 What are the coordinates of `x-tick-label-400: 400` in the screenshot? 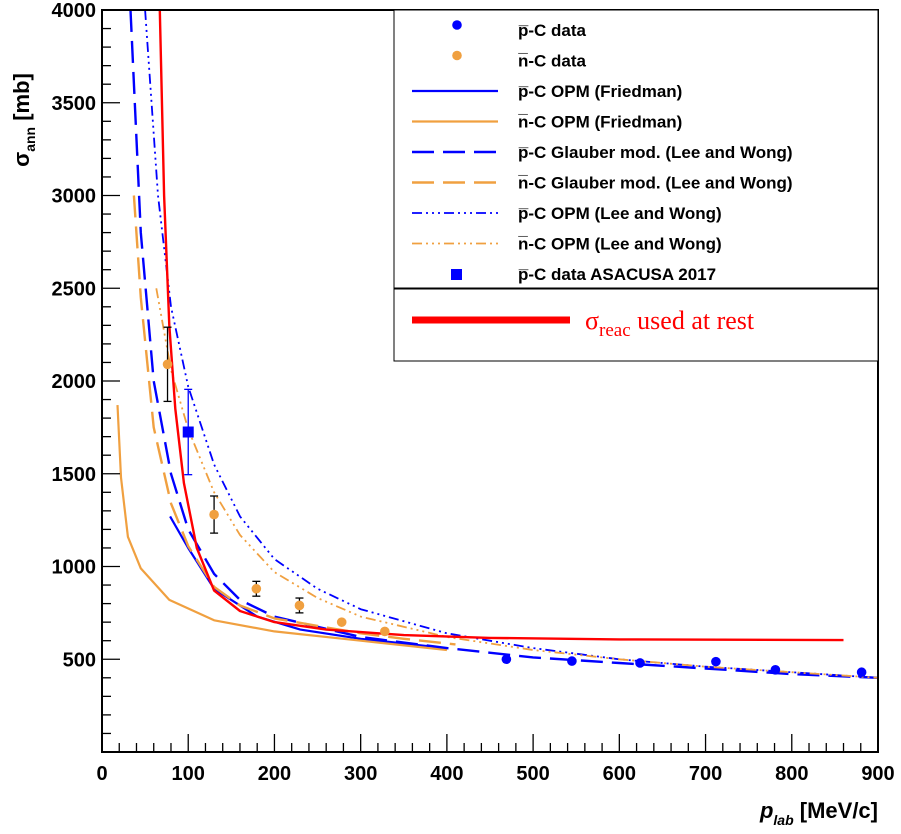 It's located at (446, 774).